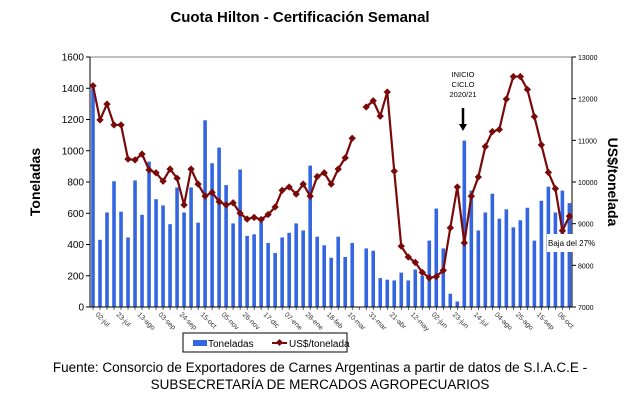  I want to click on legend-label-usd: US$/tonelada, so click(319, 344).